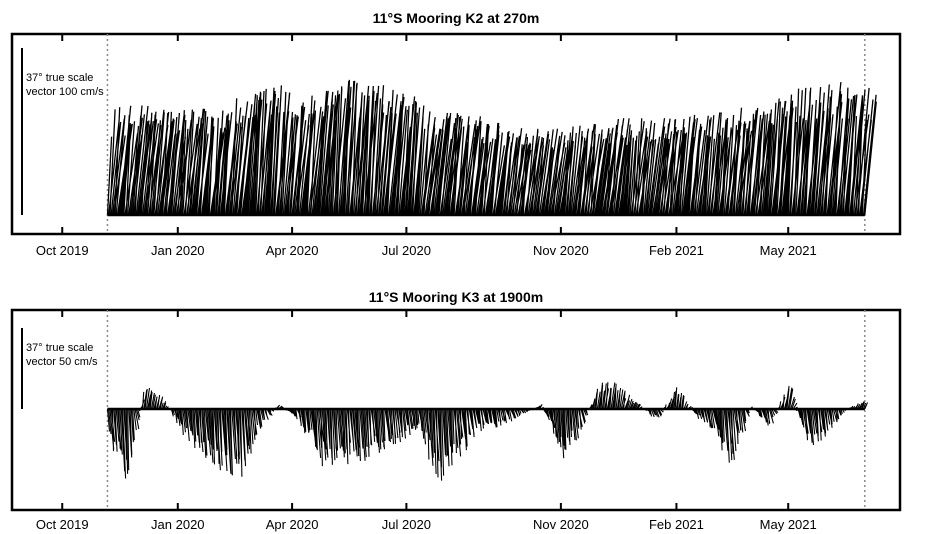 The height and width of the screenshot is (534, 927). What do you see at coordinates (456, 18) in the screenshot?
I see `panel-1-title: 11°S Mooring K2 at 270m` at bounding box center [456, 18].